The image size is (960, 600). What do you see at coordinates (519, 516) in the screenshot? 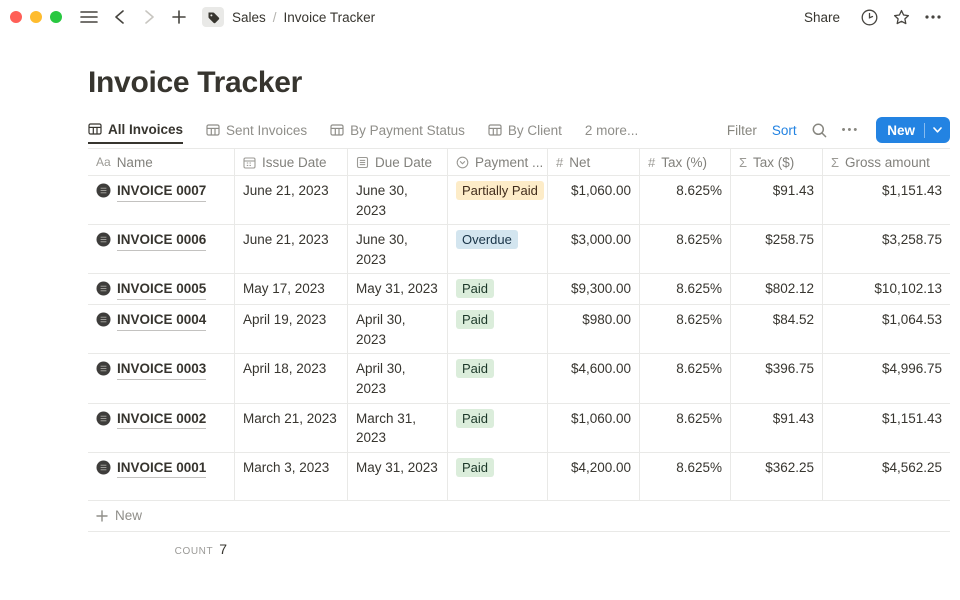
I see `add-row-button: New` at bounding box center [519, 516].